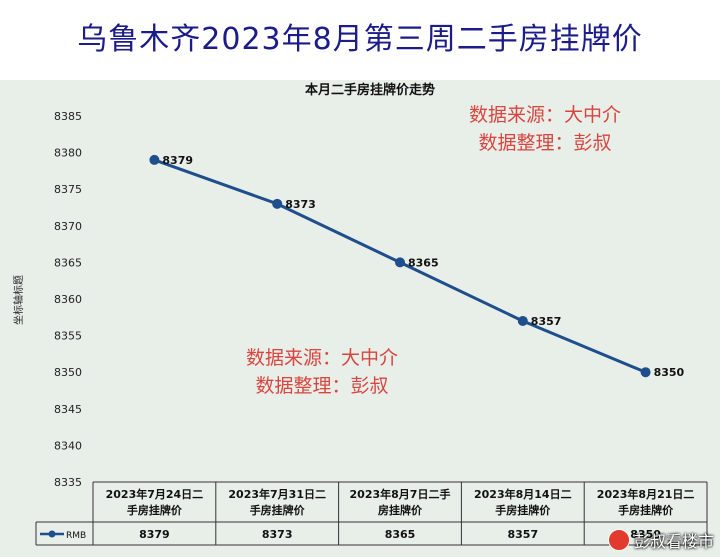 The width and height of the screenshot is (720, 557). I want to click on data-label: 8365, so click(423, 262).